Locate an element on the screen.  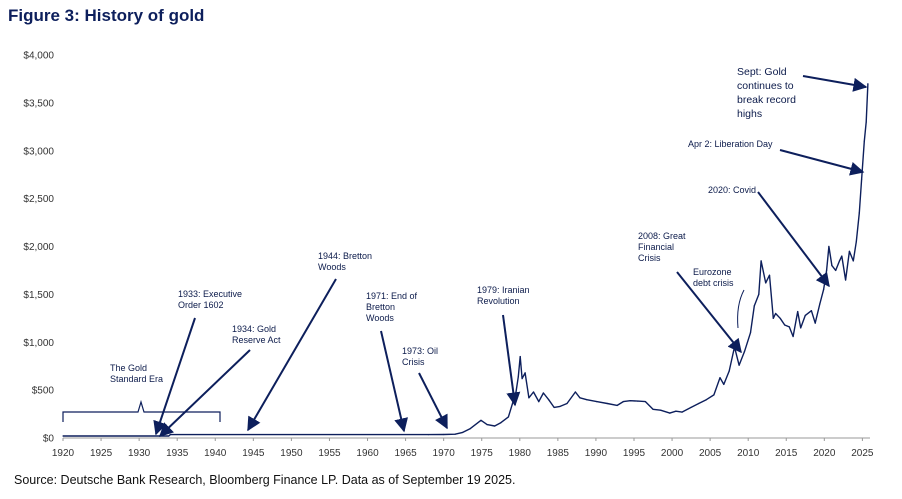
annotation-line: debt crisis is located at coordinates (713, 283).